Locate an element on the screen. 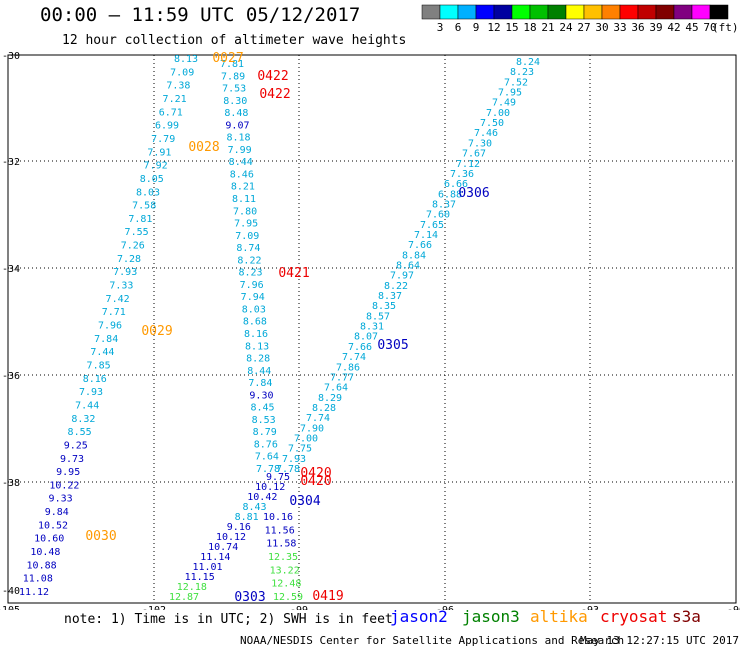 This screenshot has width=740, height=650. colorbar-tick-label: 33 is located at coordinates (620, 27).